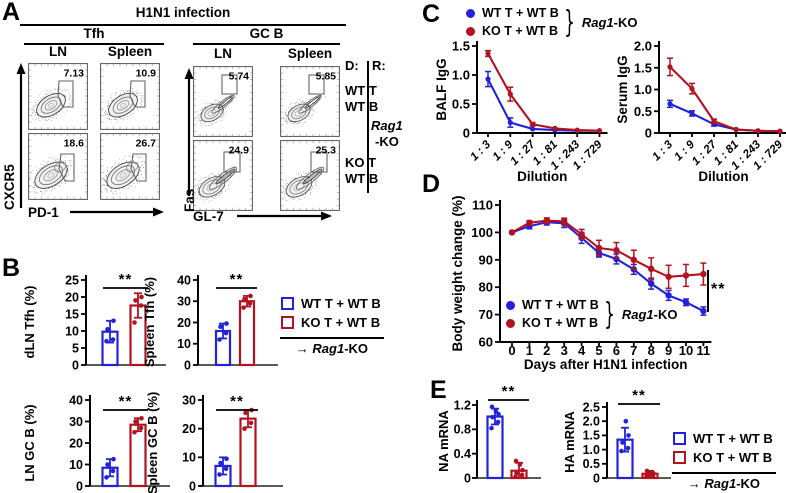 The image size is (786, 493). What do you see at coordinates (609, 22) in the screenshot?
I see `legend-c-target: Rag1-KO` at bounding box center [609, 22].